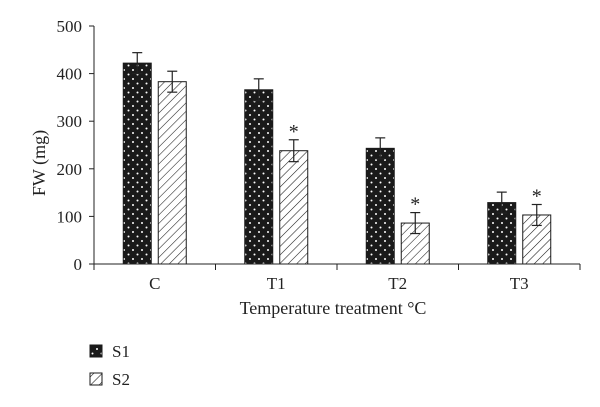 The image size is (600, 407). Describe the element at coordinates (337, 278) in the screenshot. I see `x-axis-ticks: C T1 T2 T3` at that location.